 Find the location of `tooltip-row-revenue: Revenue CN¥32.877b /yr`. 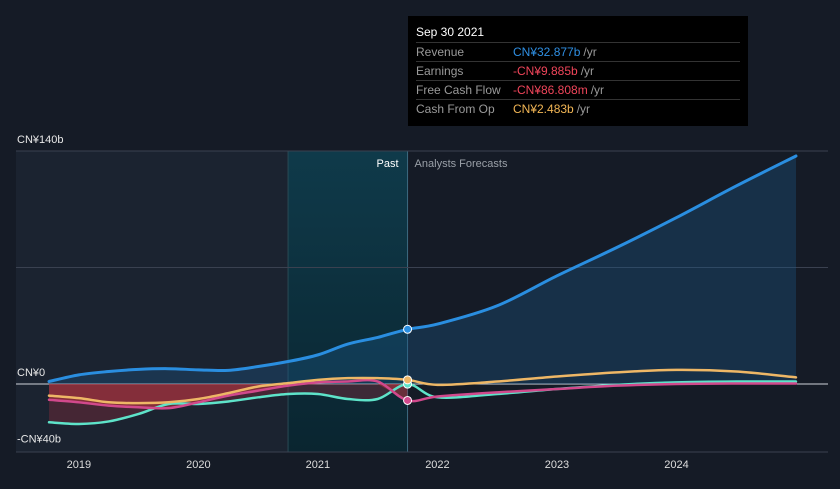

tooltip-row-revenue: Revenue CN¥32.877b /yr is located at coordinates (578, 51).